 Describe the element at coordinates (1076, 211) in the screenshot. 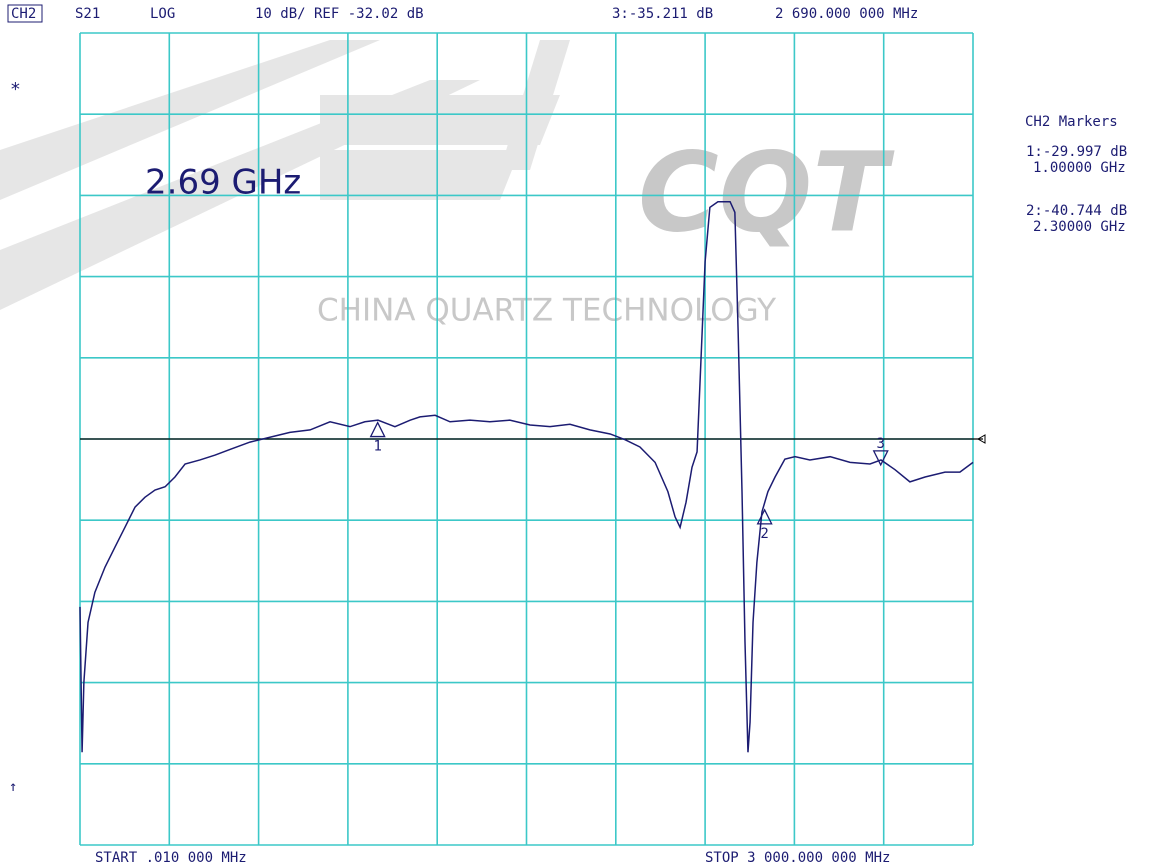

I see `marker-readout-value: 2:-40.744 dB` at that location.